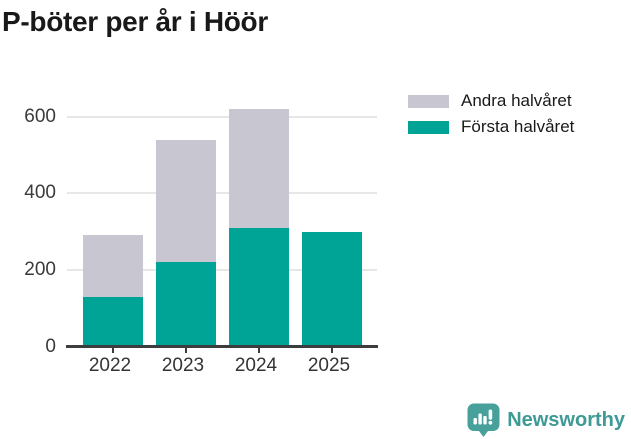 This screenshot has width=631, height=439. Describe the element at coordinates (483, 420) in the screenshot. I see `newsworthy-logo-icon` at that location.